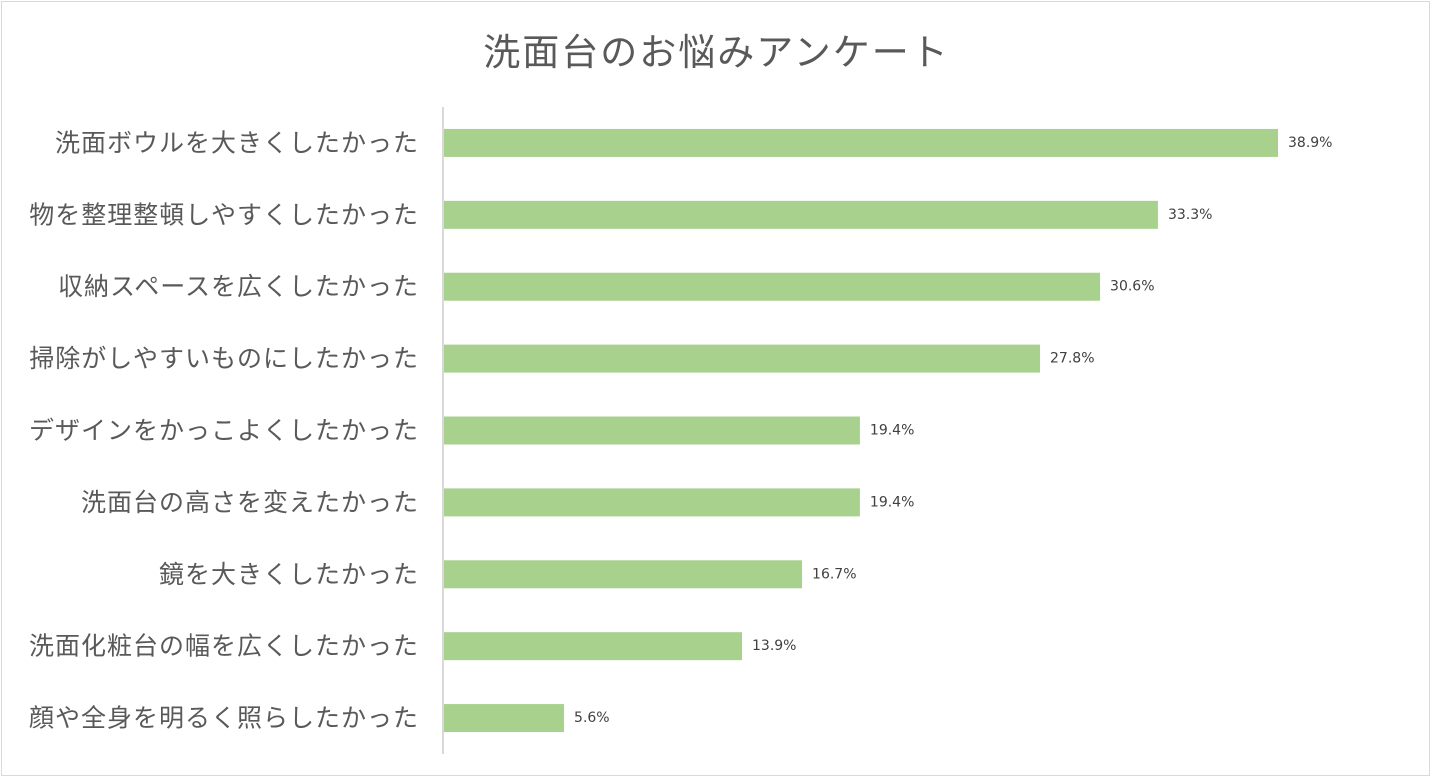  I want to click on data-label: 27.8%, so click(1072, 359).